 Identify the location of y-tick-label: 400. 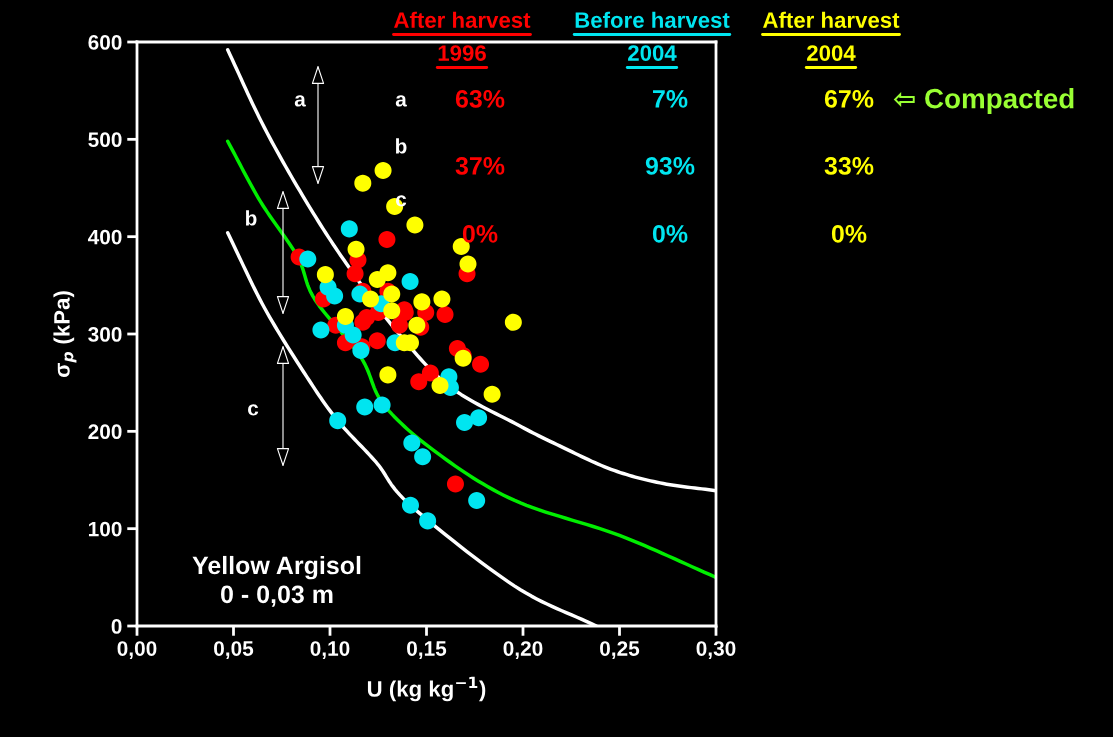
(104, 237).